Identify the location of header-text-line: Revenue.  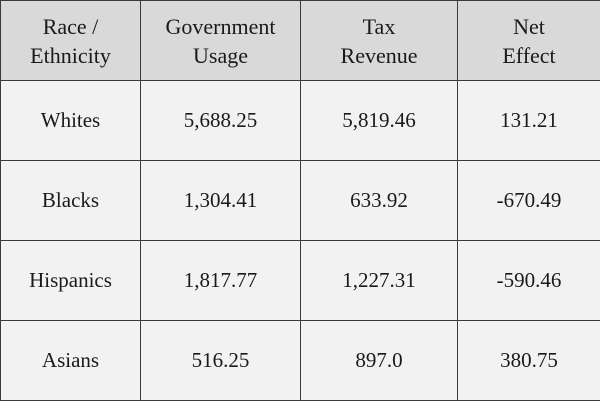
(379, 55).